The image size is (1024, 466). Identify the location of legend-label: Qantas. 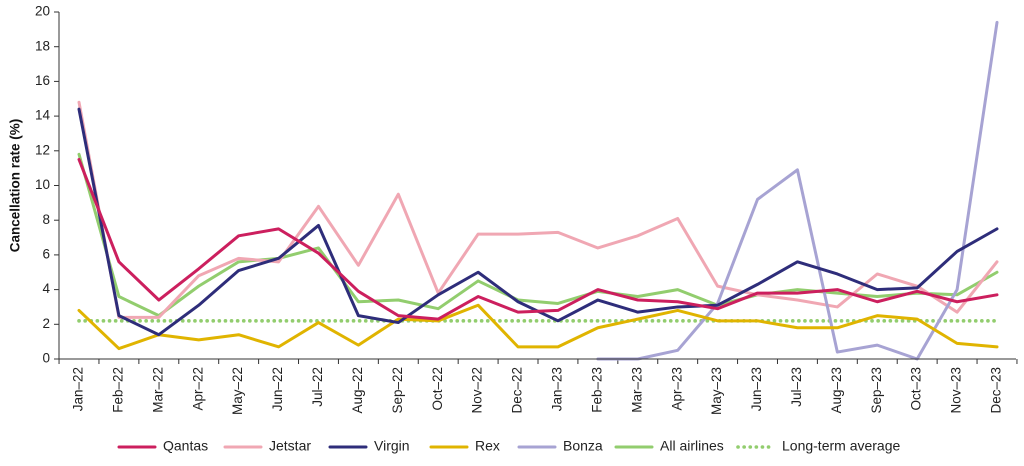
(185, 446).